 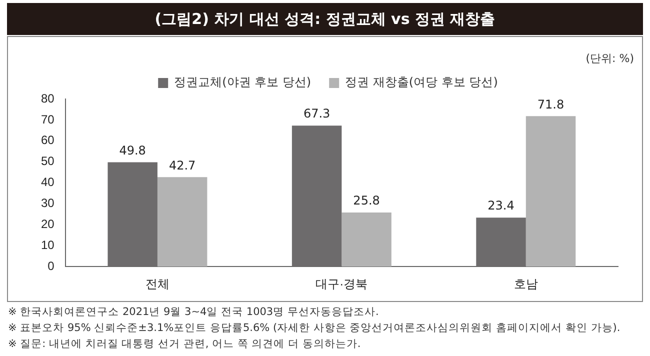 I want to click on y-tick-label: 10, so click(x=47, y=245).